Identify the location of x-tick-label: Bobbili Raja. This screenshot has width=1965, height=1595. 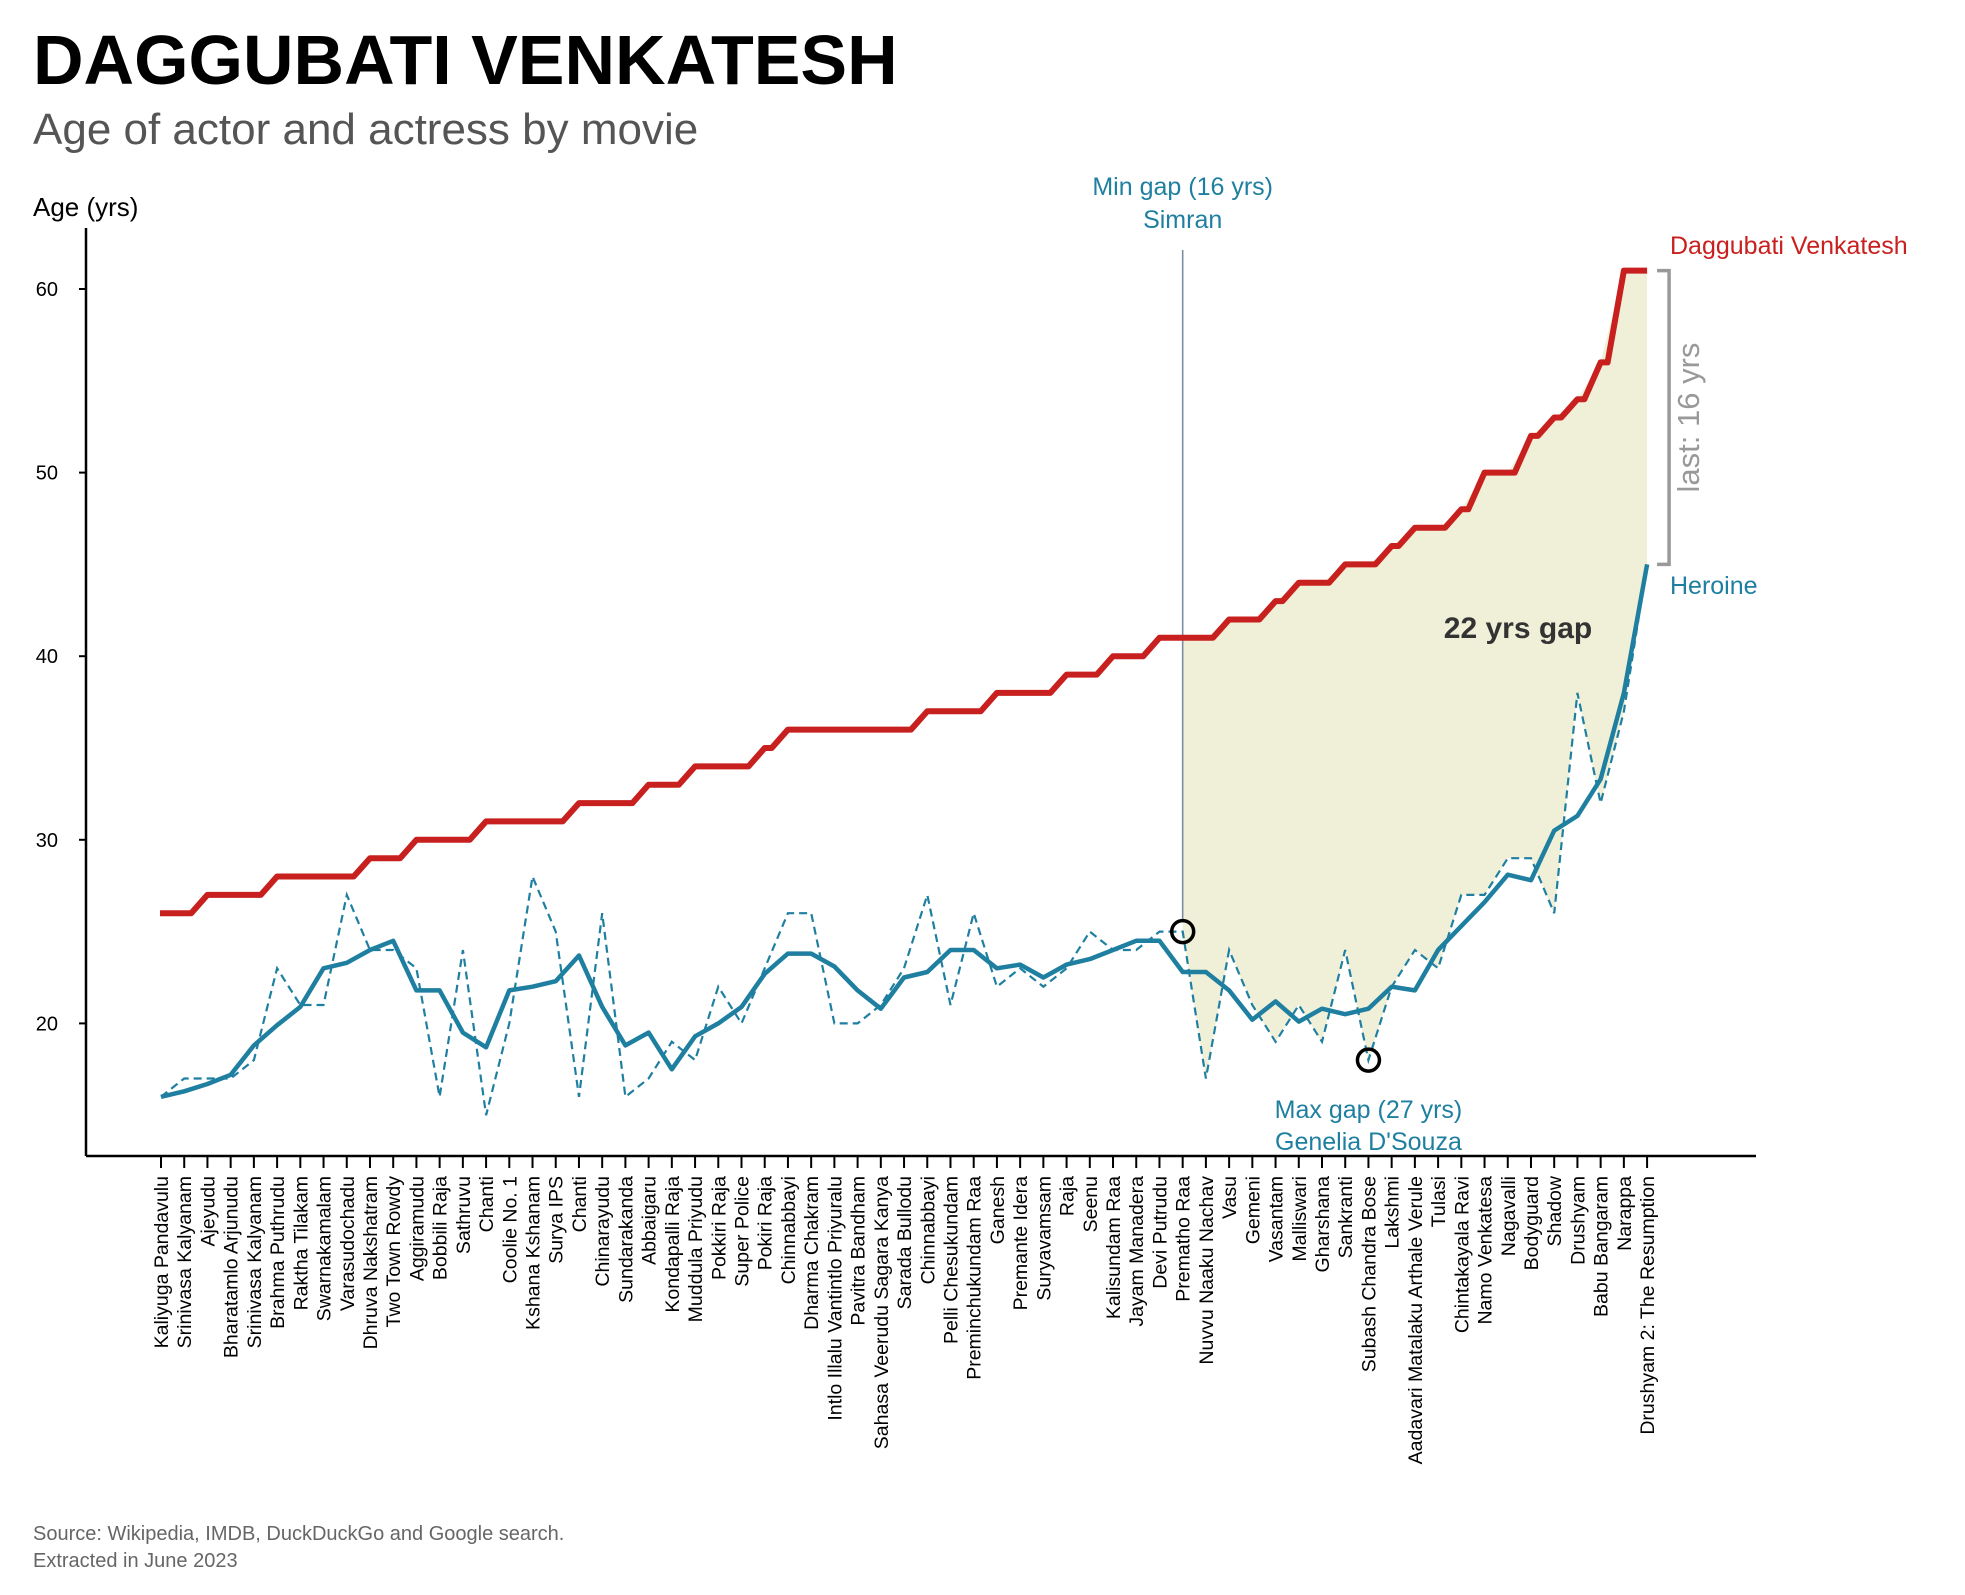
(441, 1228).